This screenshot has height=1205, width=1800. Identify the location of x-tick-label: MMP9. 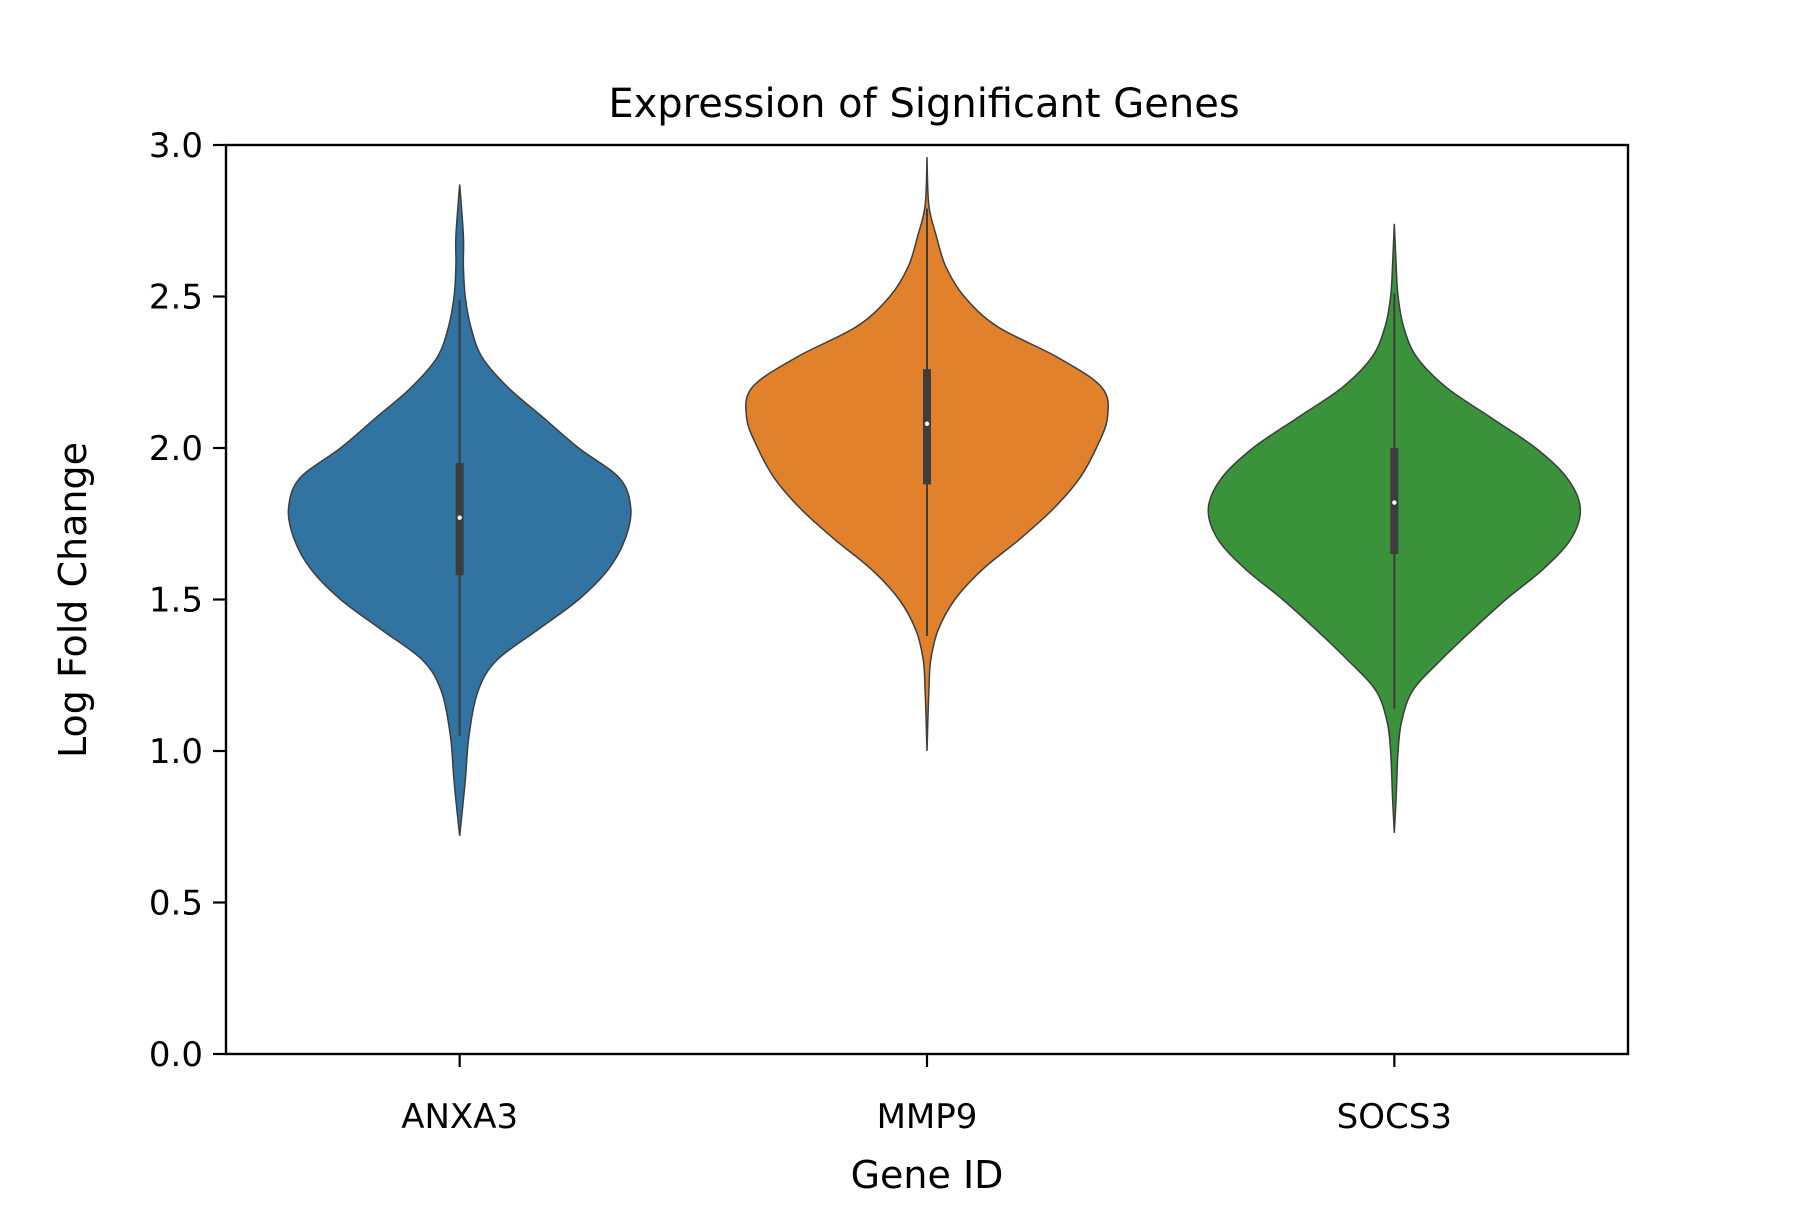
(927, 1117).